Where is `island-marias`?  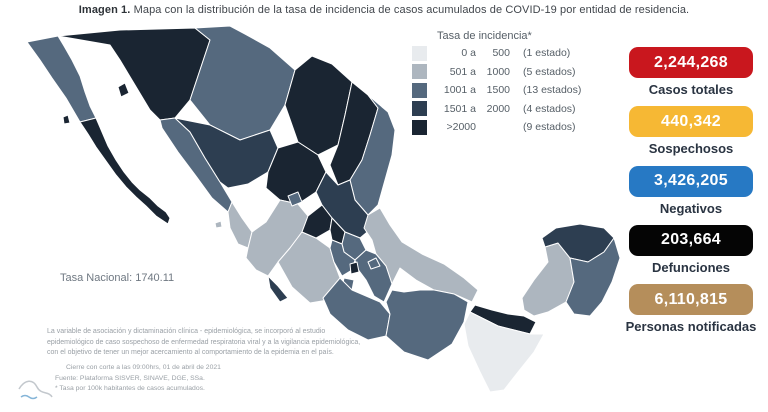
island-marias is located at coordinates (218, 224).